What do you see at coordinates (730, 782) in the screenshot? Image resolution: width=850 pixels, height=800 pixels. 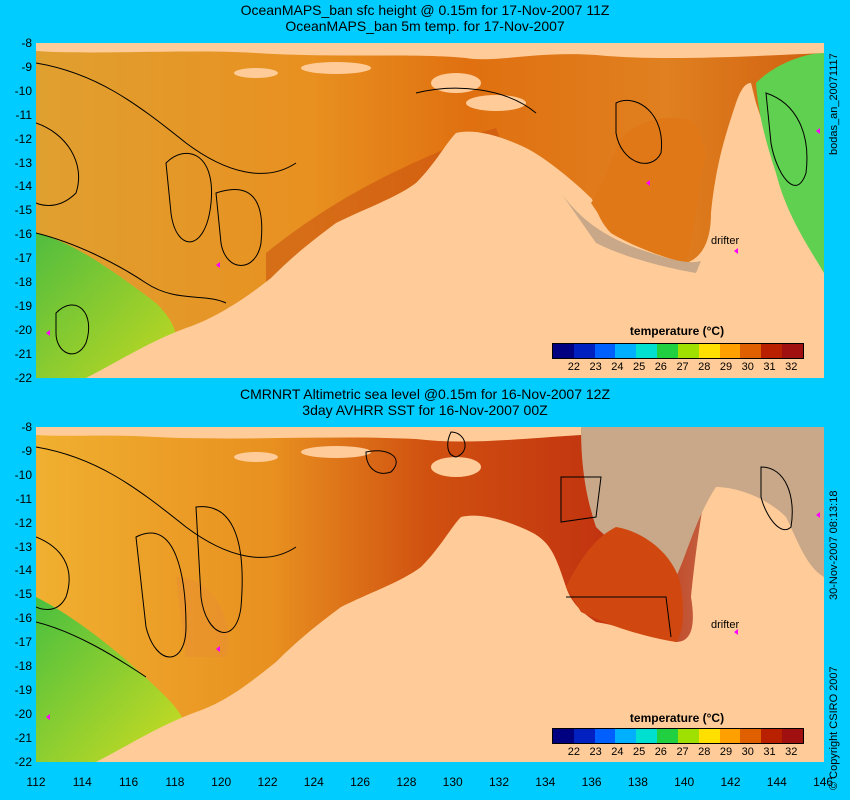 I see `lon-tick-label: 142` at bounding box center [730, 782].